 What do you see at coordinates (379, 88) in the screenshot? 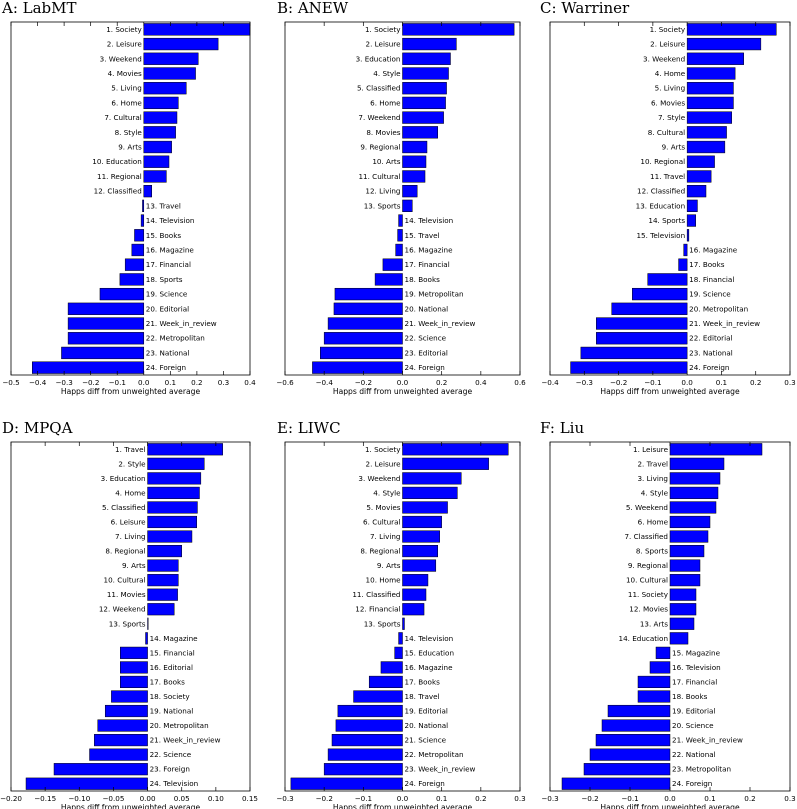
I see `bar-label: 5. Classified` at bounding box center [379, 88].